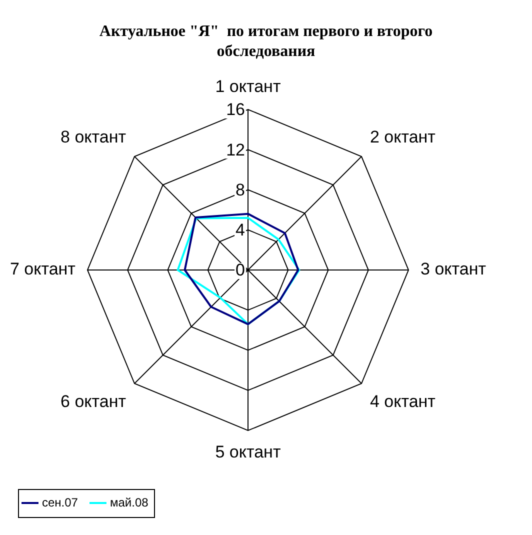 This screenshot has width=532, height=535. Describe the element at coordinates (403, 137) in the screenshot. I see `spoke-label: 2 октант` at that location.